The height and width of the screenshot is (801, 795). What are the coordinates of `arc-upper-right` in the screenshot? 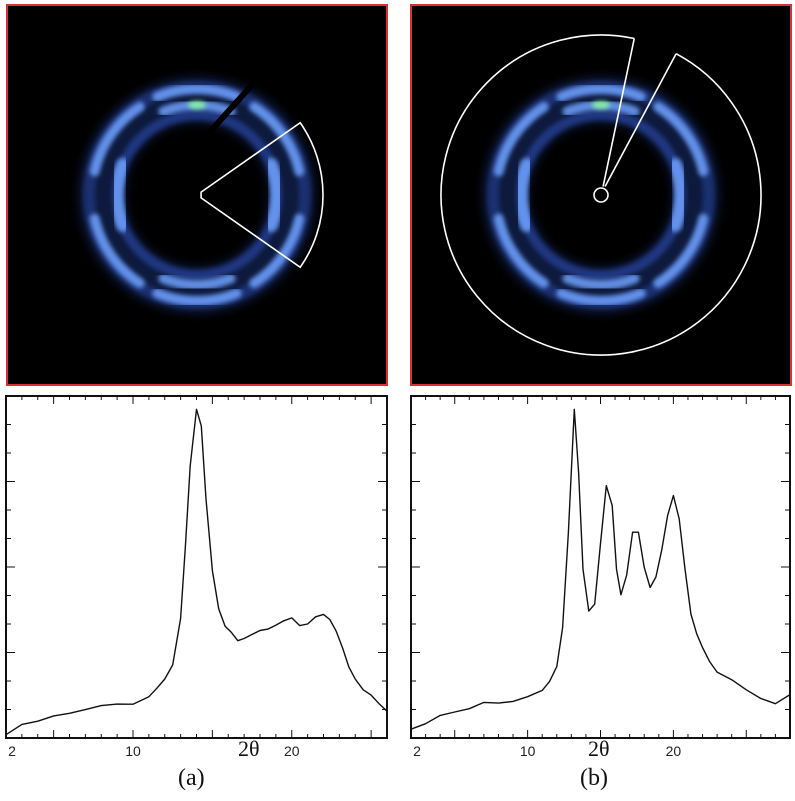 It's located at (681, 139).